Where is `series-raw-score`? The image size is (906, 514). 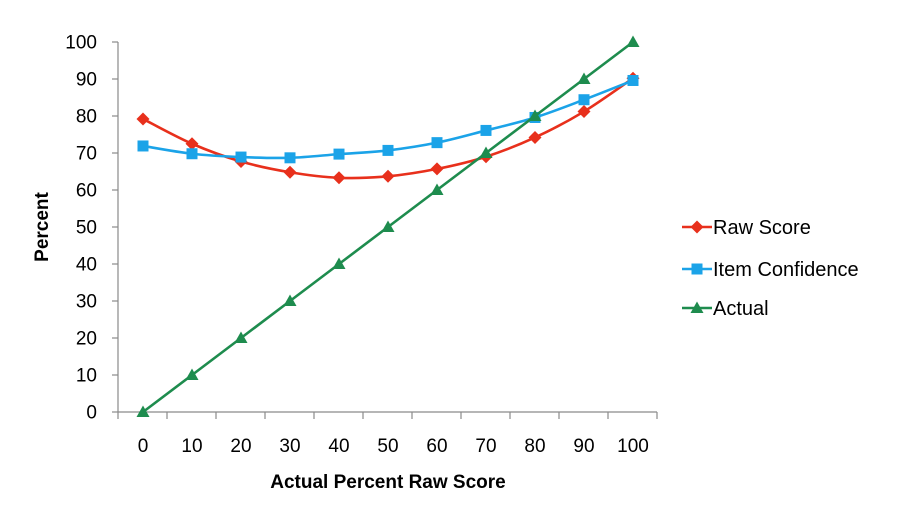 series-raw-score is located at coordinates (388, 128).